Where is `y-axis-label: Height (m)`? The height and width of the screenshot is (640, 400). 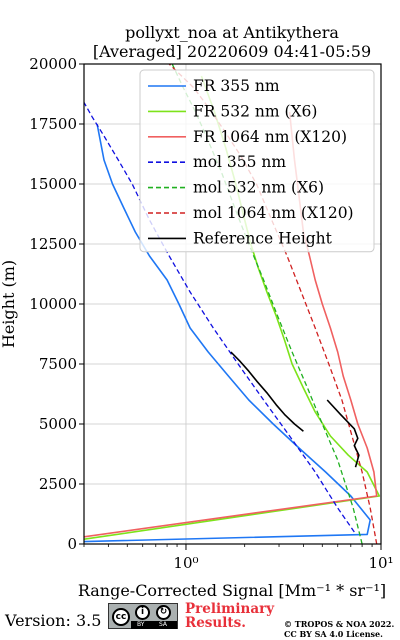
y-axis-label: Height (m) is located at coordinates (9, 304).